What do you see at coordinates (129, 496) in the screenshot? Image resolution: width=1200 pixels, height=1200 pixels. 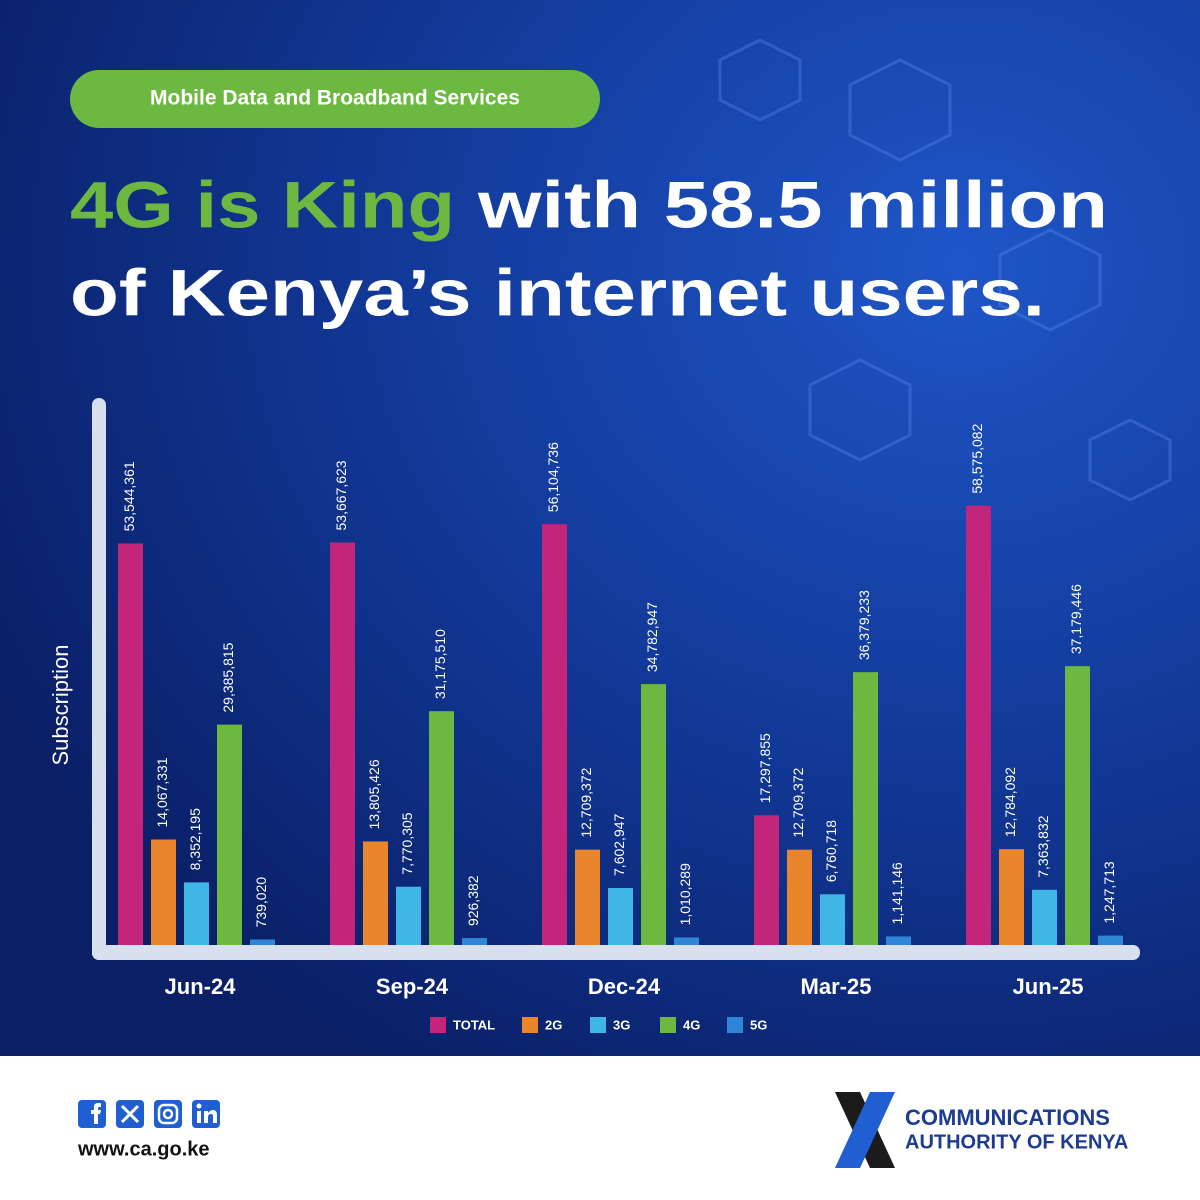 I see `value-label: 53,544,361` at bounding box center [129, 496].